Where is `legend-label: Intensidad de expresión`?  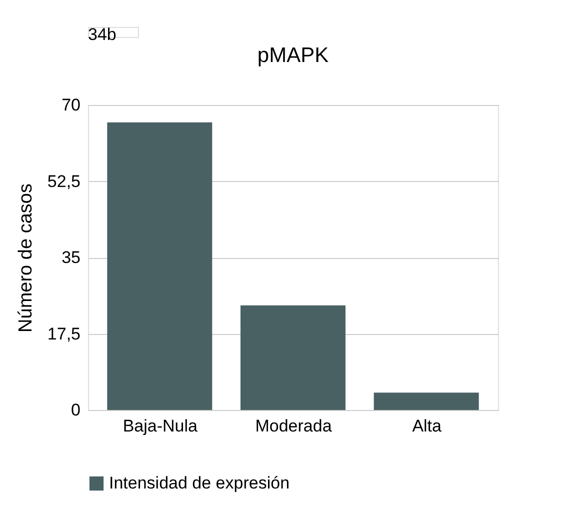 legend-label: Intensidad de expresión is located at coordinates (199, 483).